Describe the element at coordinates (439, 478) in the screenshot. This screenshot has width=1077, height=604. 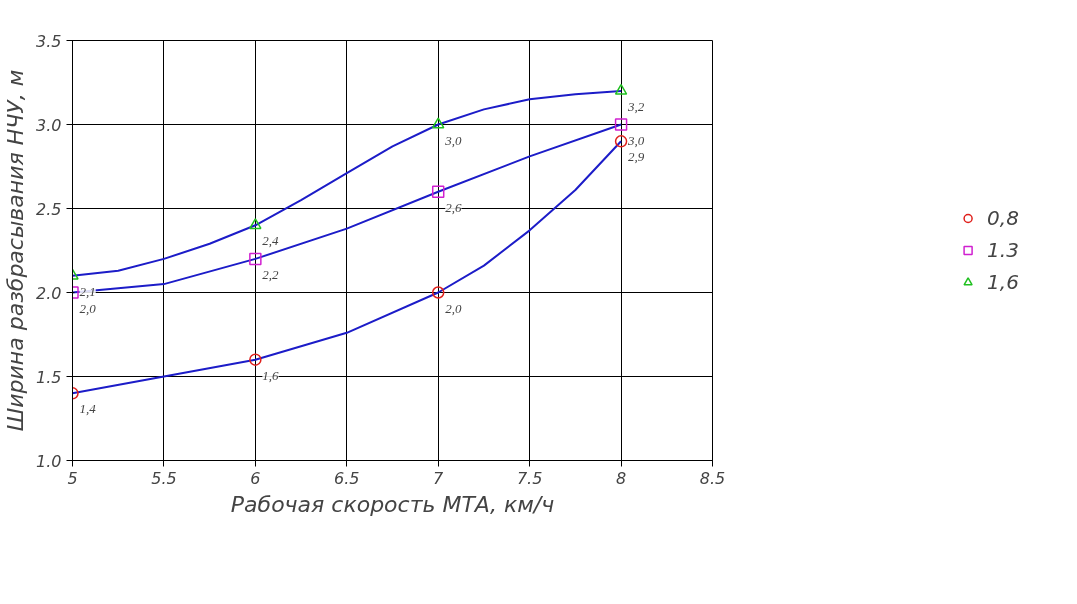
I see `x-tick-label: 7` at that location.